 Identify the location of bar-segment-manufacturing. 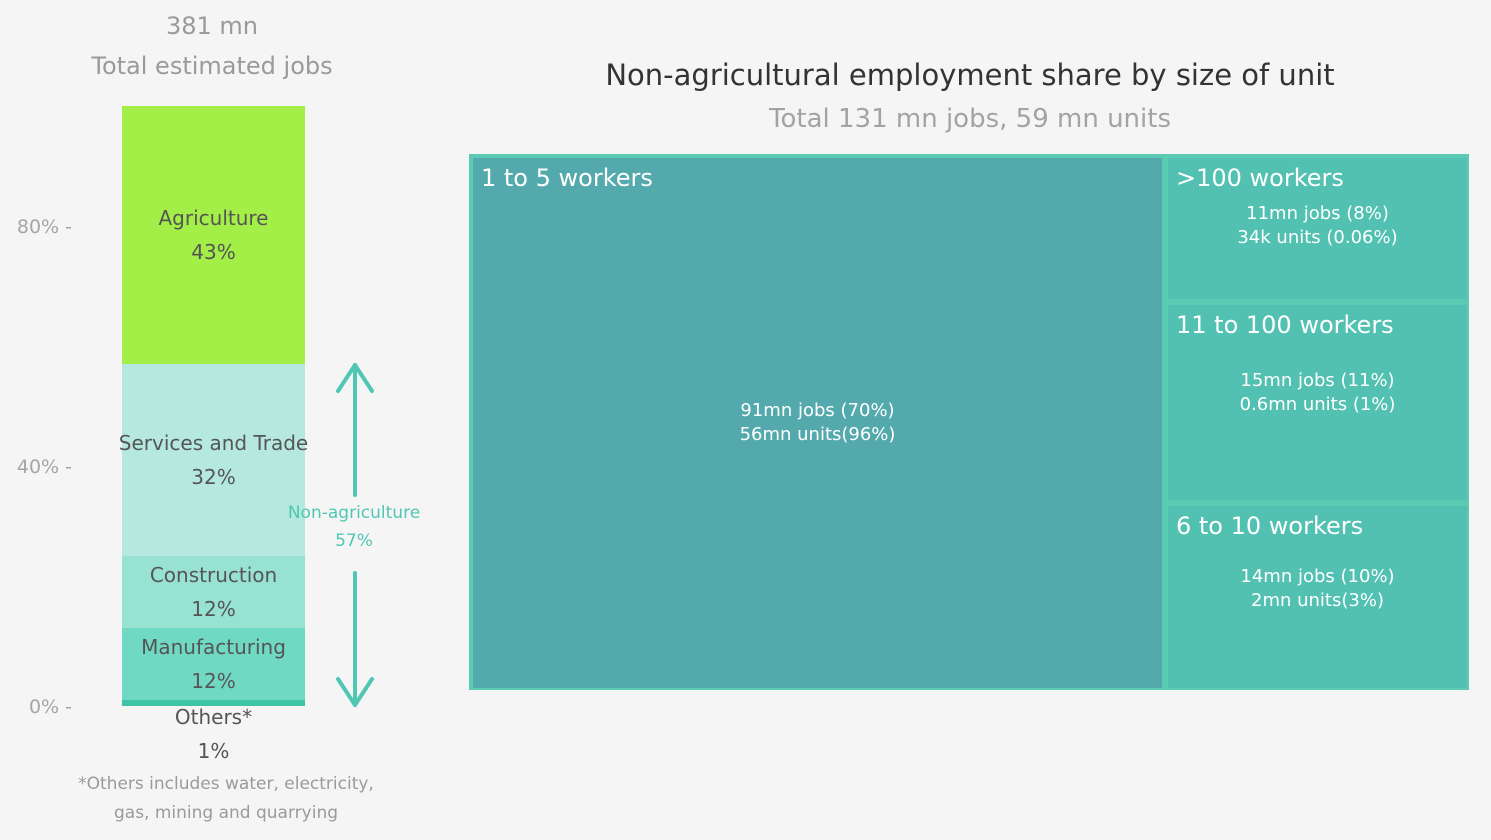
(213, 664).